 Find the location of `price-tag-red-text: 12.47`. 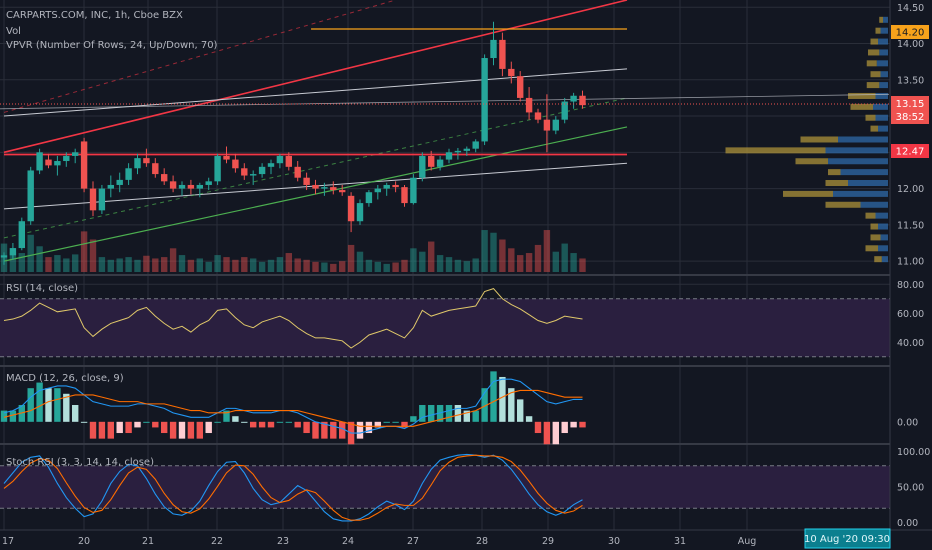

price-tag-red-text: 12.47 is located at coordinates (910, 152).